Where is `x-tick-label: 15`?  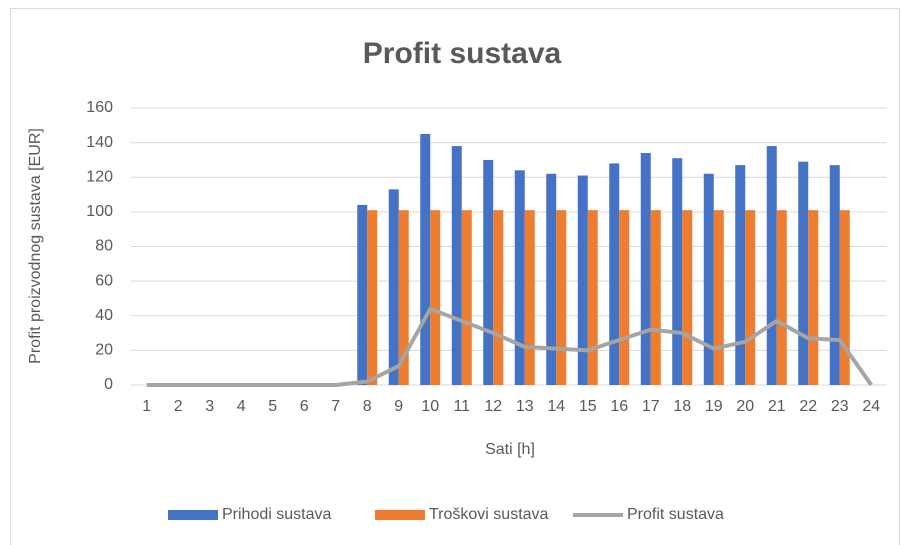
x-tick-label: 15 is located at coordinates (588, 406).